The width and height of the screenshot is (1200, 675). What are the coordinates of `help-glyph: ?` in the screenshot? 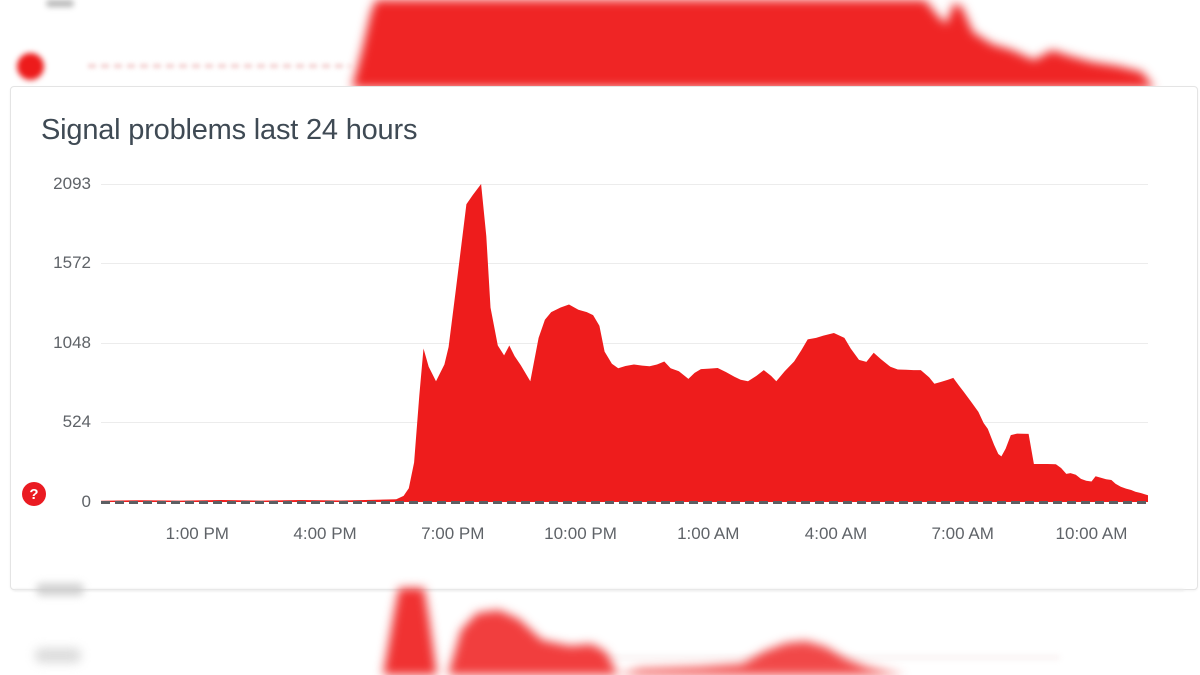 It's located at (34, 494).